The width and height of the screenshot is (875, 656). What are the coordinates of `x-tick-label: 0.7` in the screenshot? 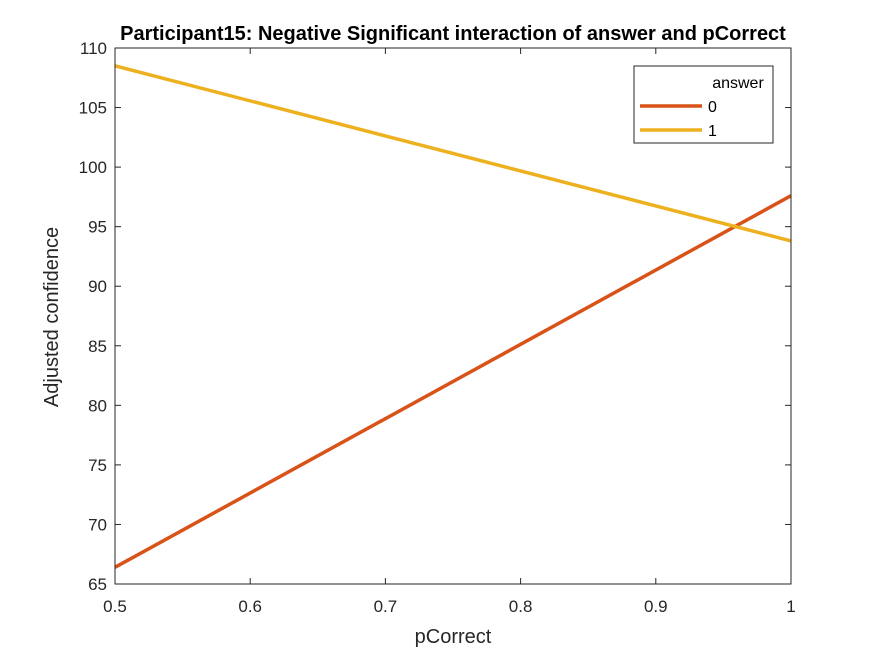 It's located at (386, 606).